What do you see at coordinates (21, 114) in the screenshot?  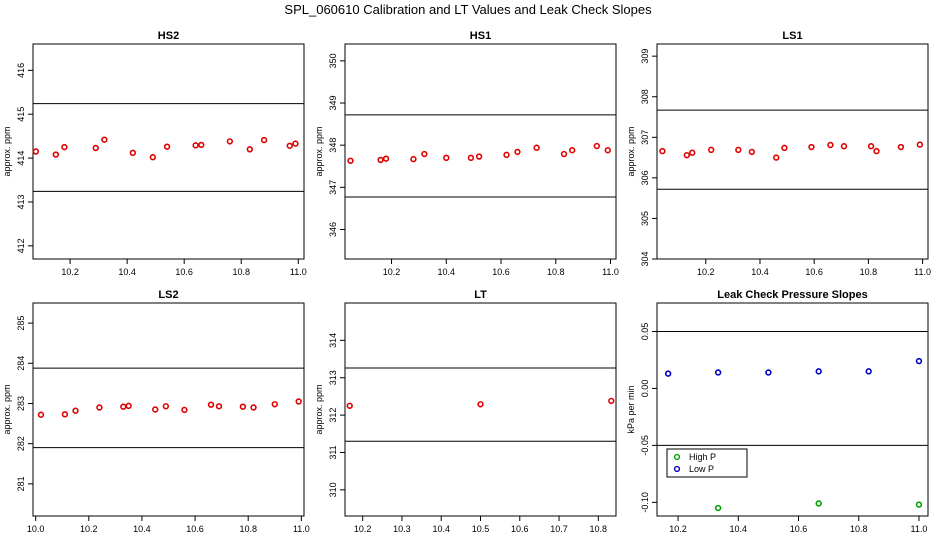 I see `y-tick-label: 415` at bounding box center [21, 114].